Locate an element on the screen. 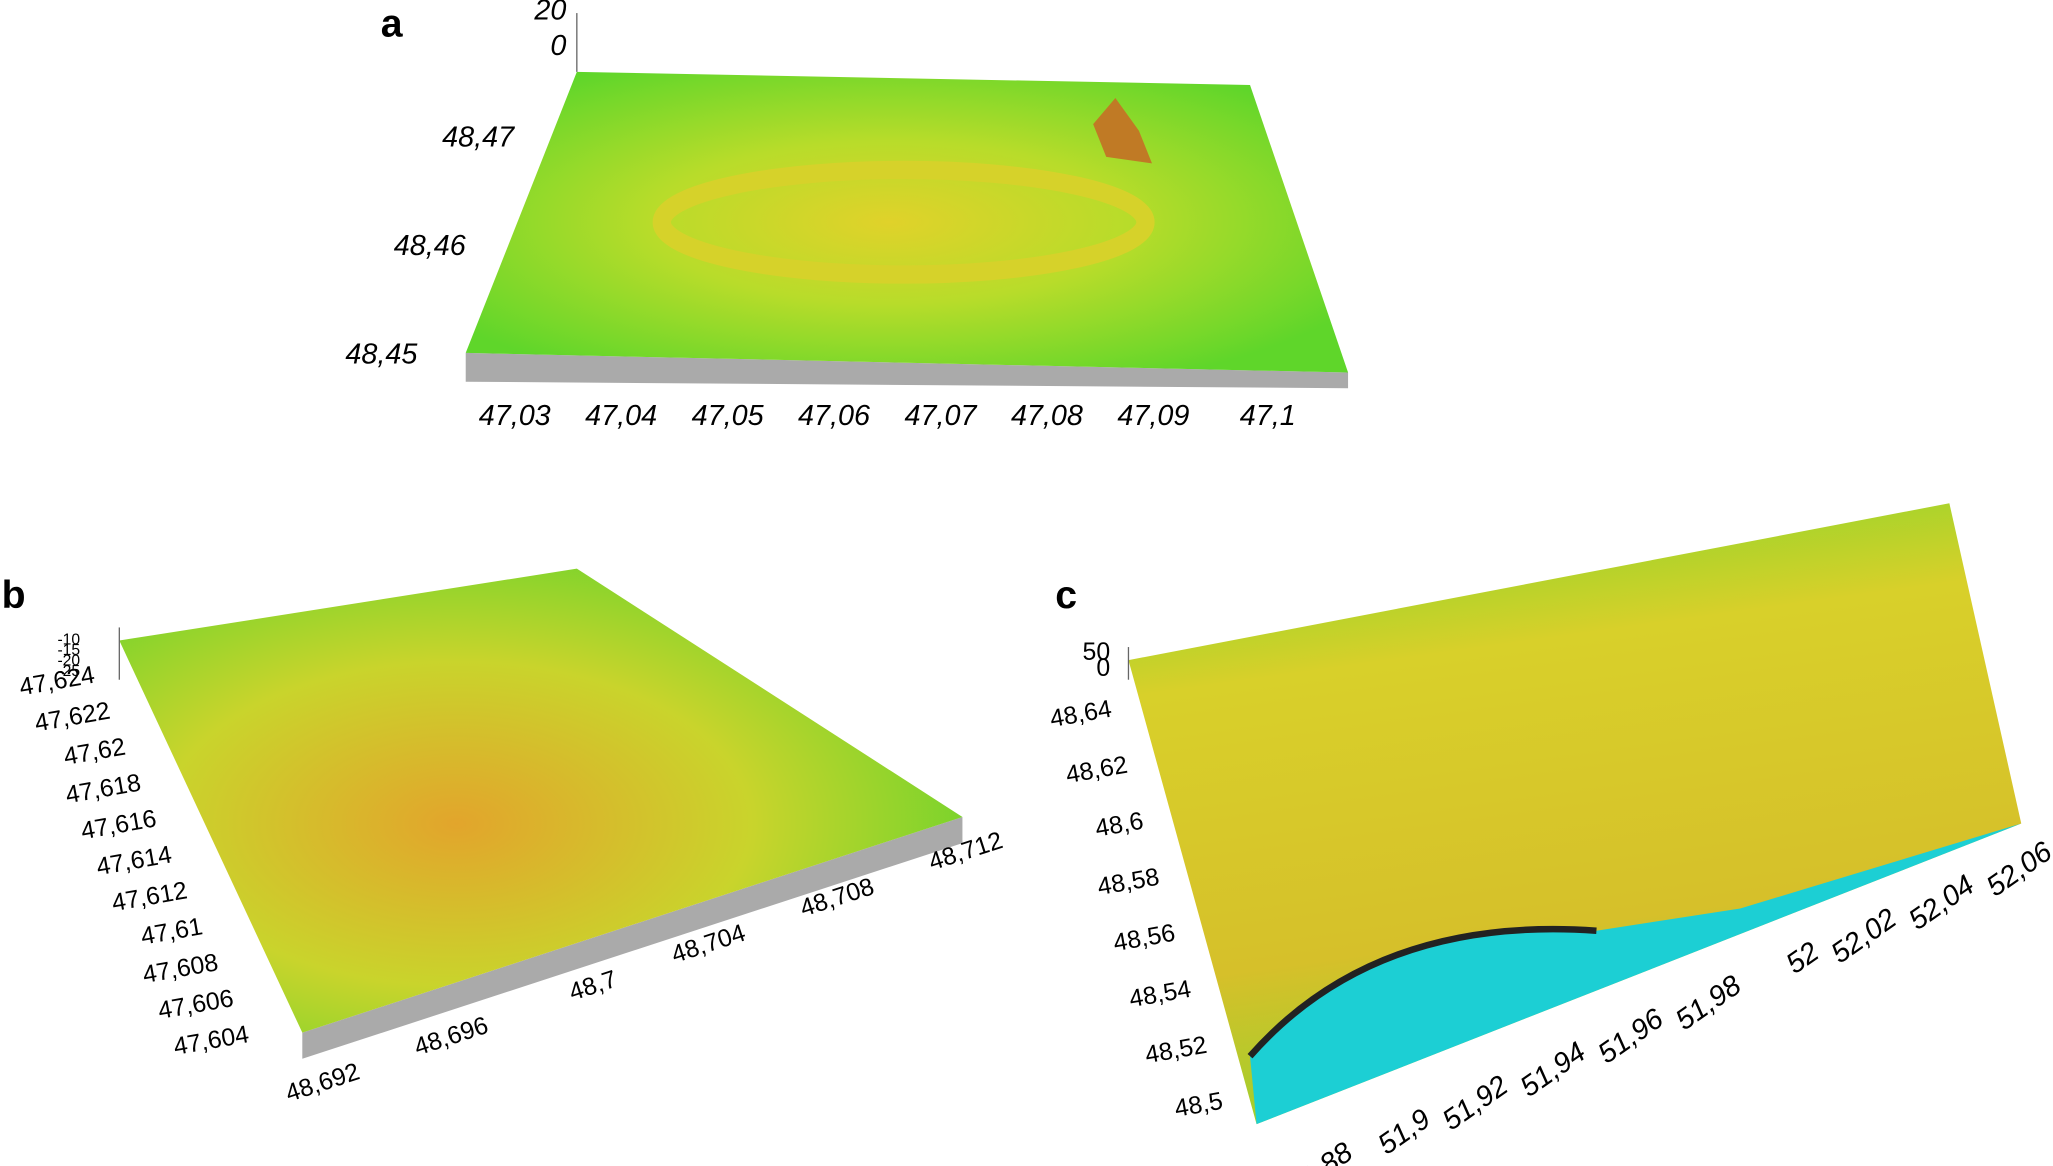 This screenshot has height=1166, width=2053. y-tick-label: 48,64 is located at coordinates (1081, 714).